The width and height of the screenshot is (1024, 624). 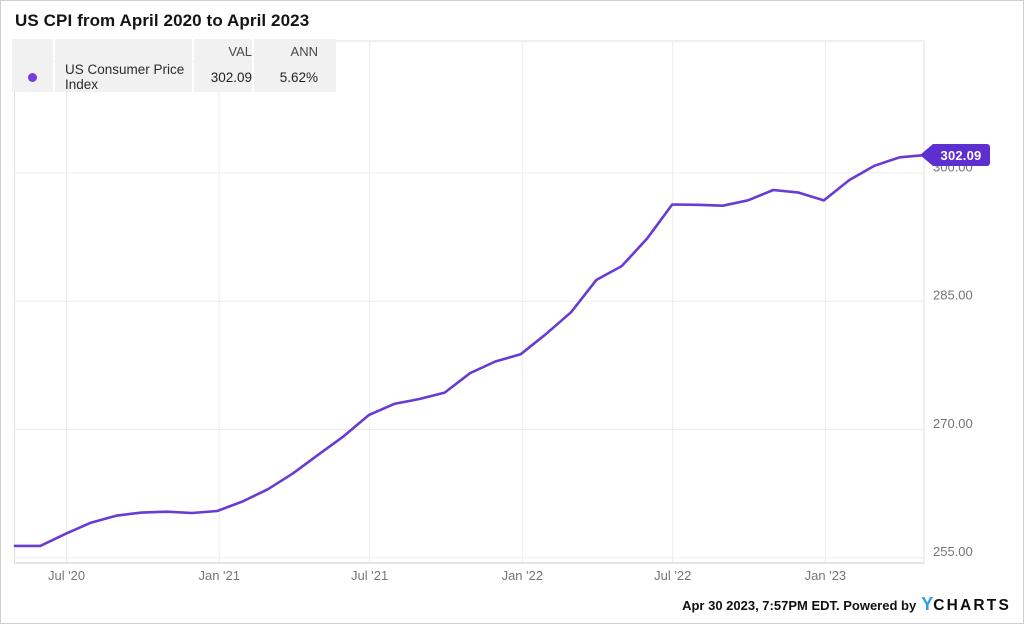 What do you see at coordinates (369, 575) in the screenshot?
I see `x-tick-label: Jul '21` at bounding box center [369, 575].